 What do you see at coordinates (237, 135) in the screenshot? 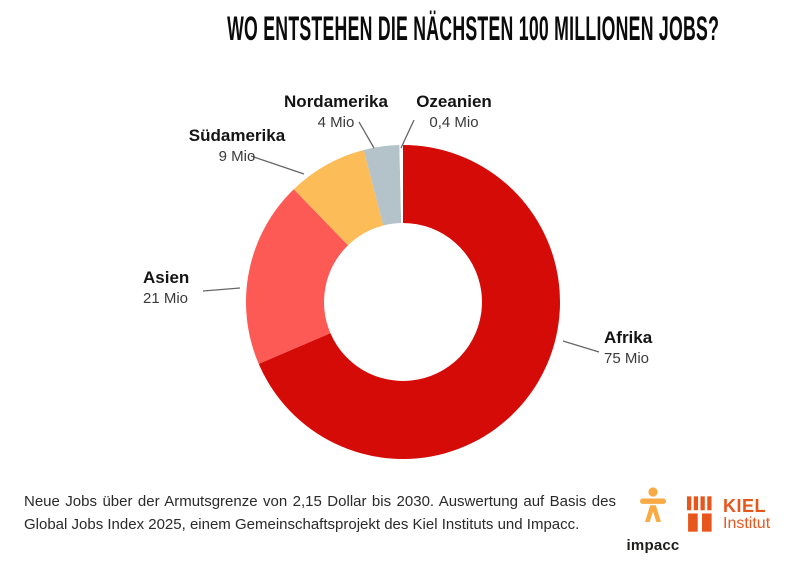
I see `segment-label: Südamerika` at bounding box center [237, 135].